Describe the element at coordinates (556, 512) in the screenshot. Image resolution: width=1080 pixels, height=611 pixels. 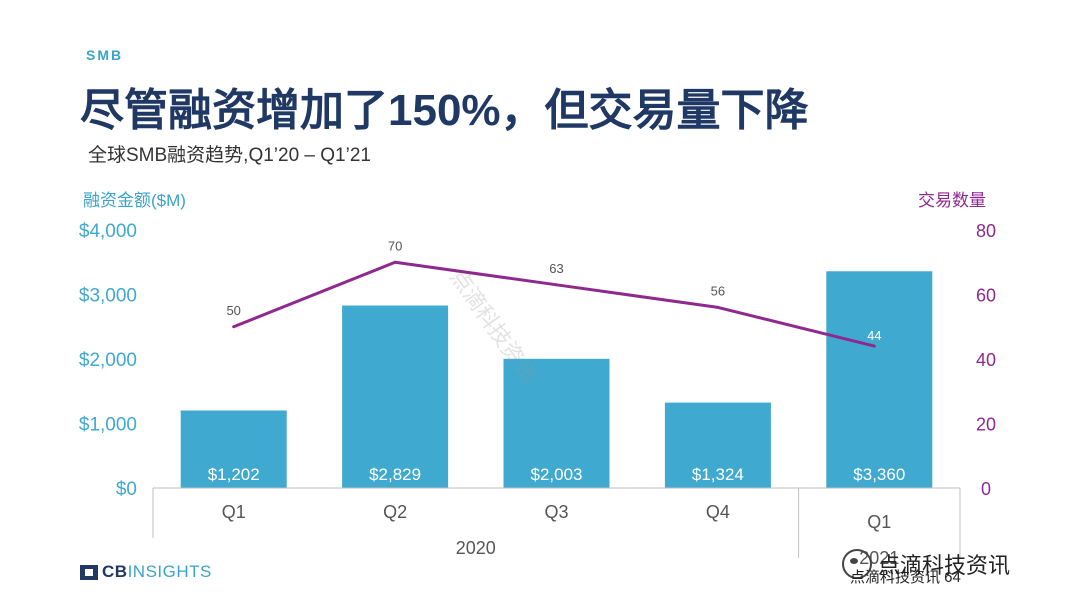
I see `x-tick-label: Q3` at that location.